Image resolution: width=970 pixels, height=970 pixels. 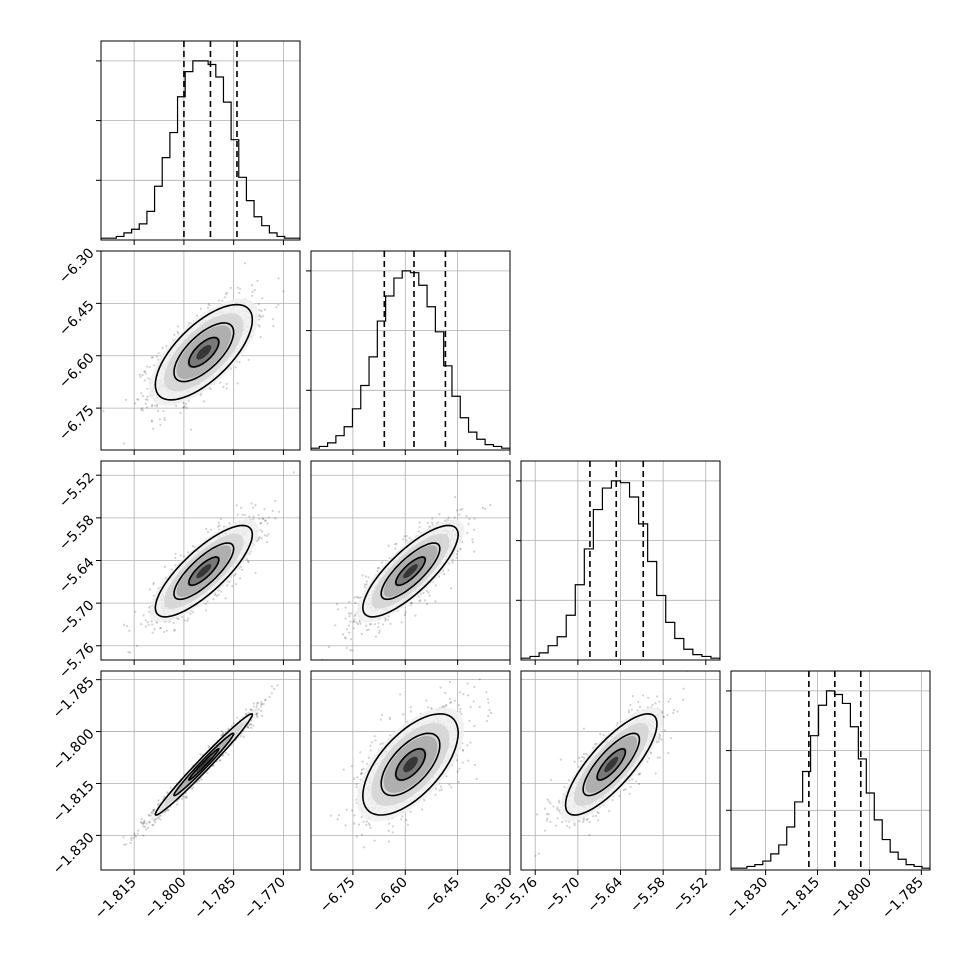 What do you see at coordinates (410, 571) in the screenshot?
I see `contour-line` at bounding box center [410, 571].